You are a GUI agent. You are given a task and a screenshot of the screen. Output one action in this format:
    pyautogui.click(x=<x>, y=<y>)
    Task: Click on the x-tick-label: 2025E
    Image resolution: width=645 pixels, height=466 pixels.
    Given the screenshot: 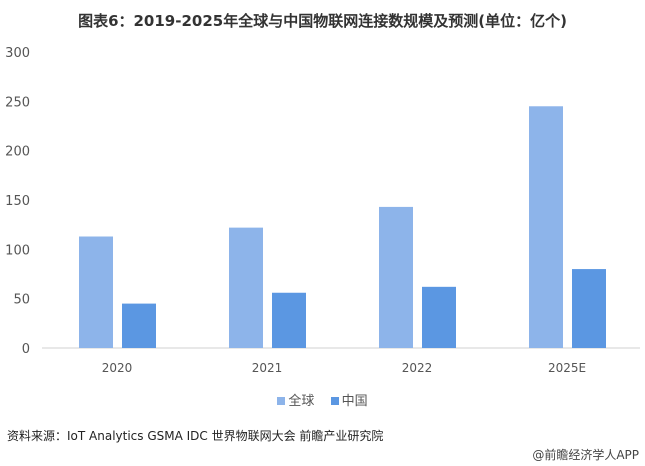 What is the action you would take?
    pyautogui.click(x=567, y=368)
    